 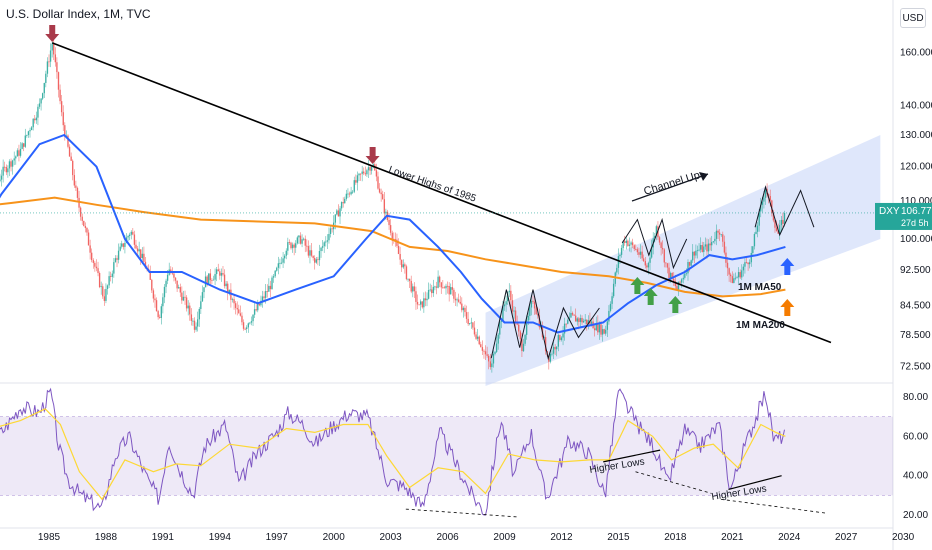 What do you see at coordinates (372, 152) in the screenshot?
I see `peak-arrow-2002-shaft` at bounding box center [372, 152].